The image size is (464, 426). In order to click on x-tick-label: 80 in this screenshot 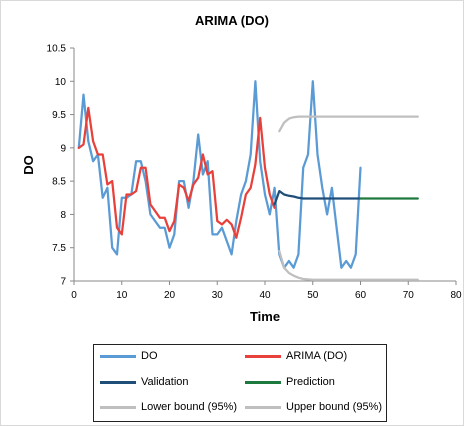, I will do `click(456, 295)`.